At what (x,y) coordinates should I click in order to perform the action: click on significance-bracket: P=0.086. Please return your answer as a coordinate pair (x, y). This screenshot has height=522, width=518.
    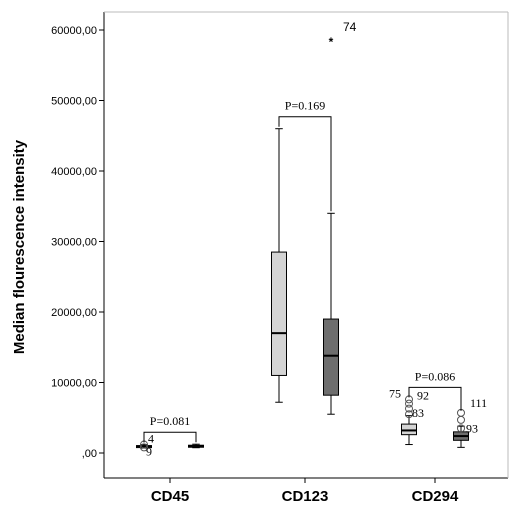
    Looking at the image, I should click on (435, 390).